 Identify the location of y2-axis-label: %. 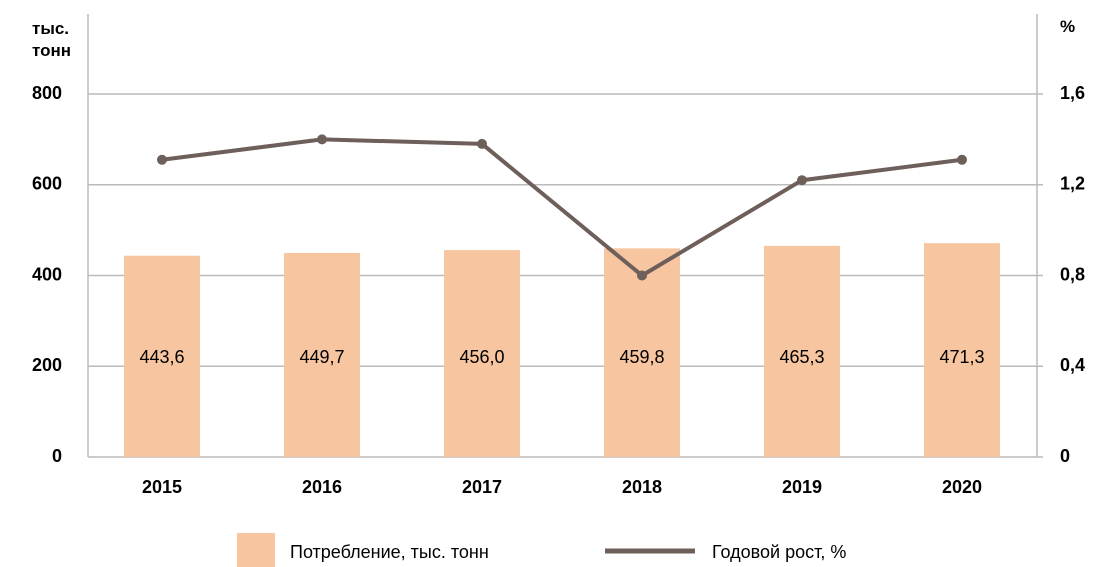
(1068, 26).